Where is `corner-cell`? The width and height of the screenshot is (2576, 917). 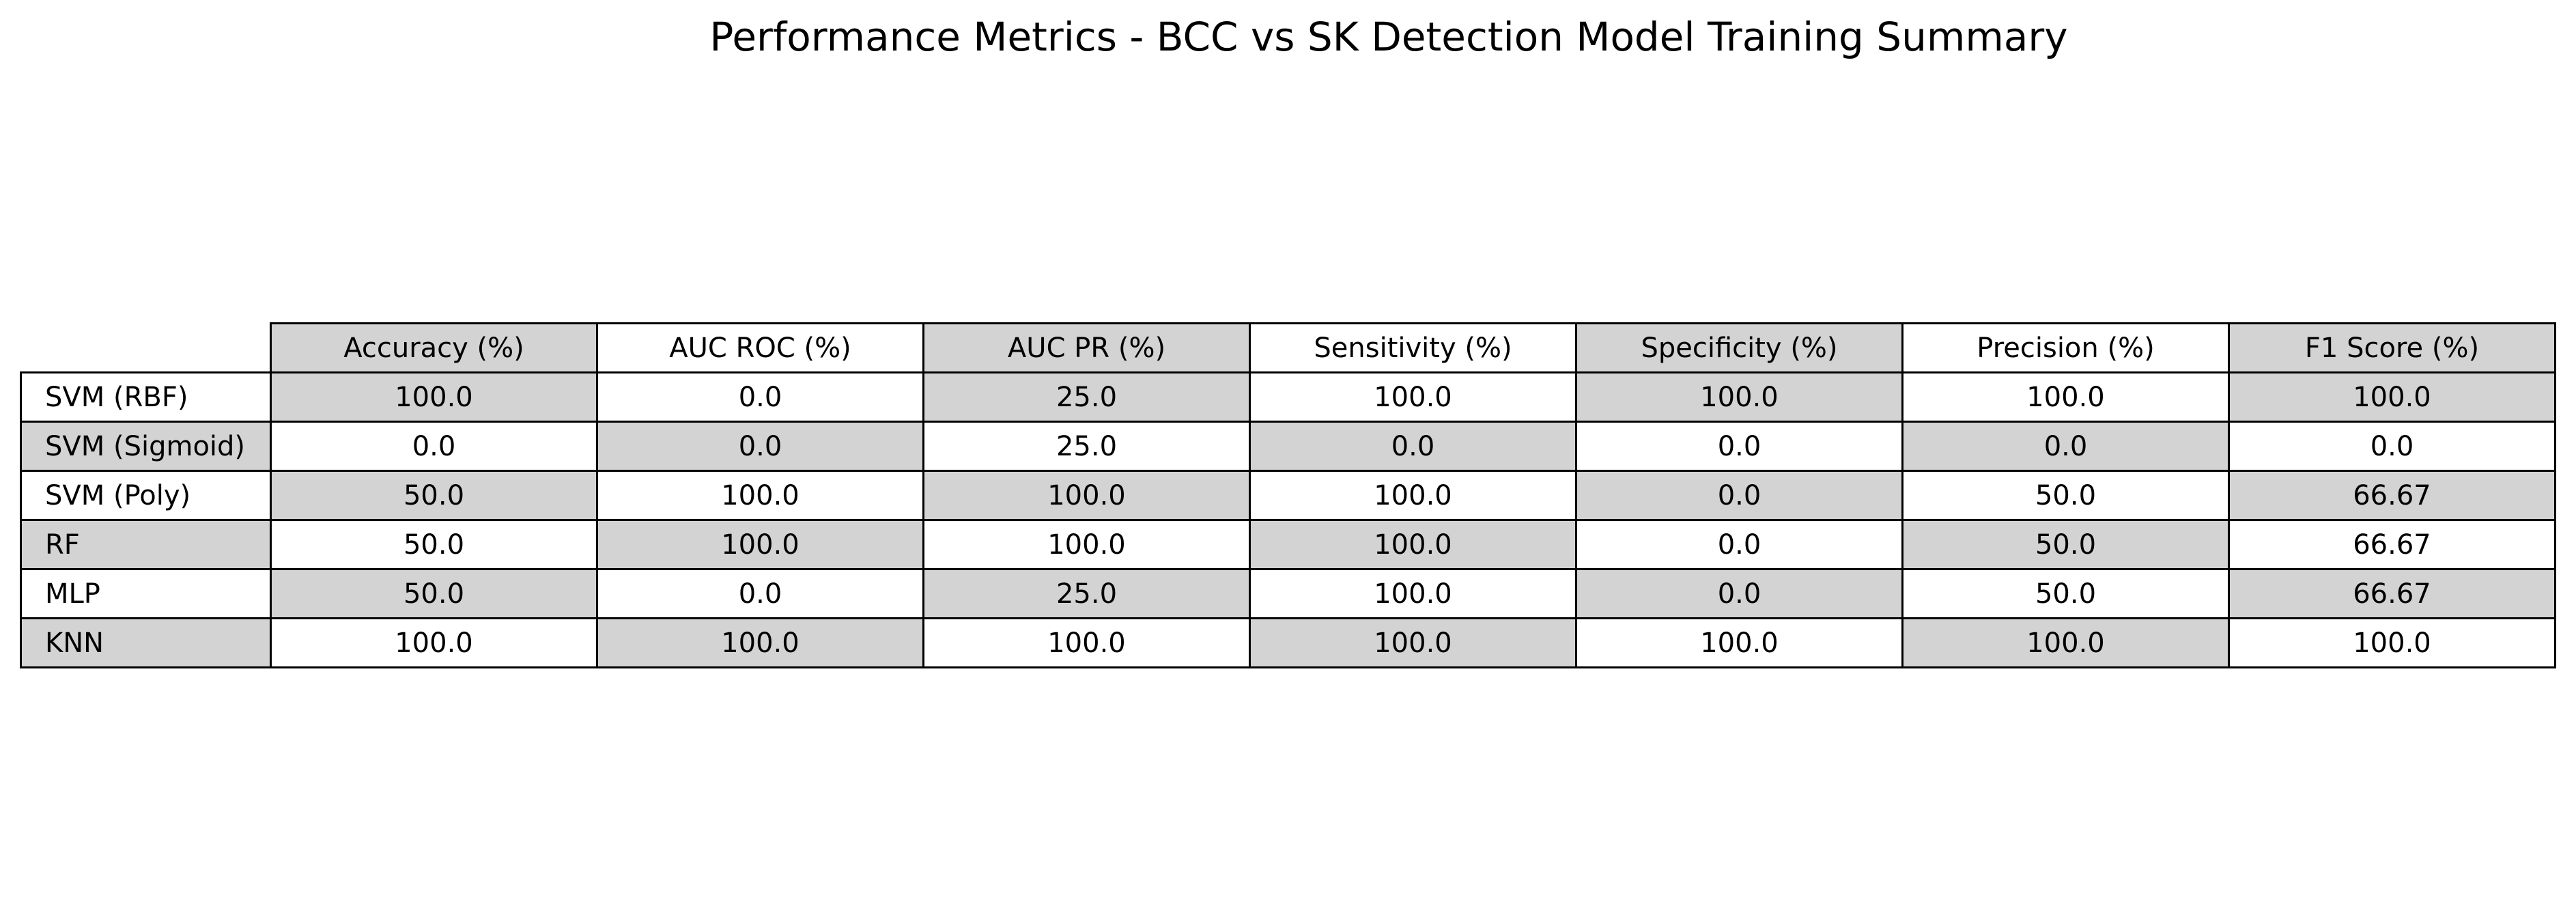
corner-cell is located at coordinates (146, 348).